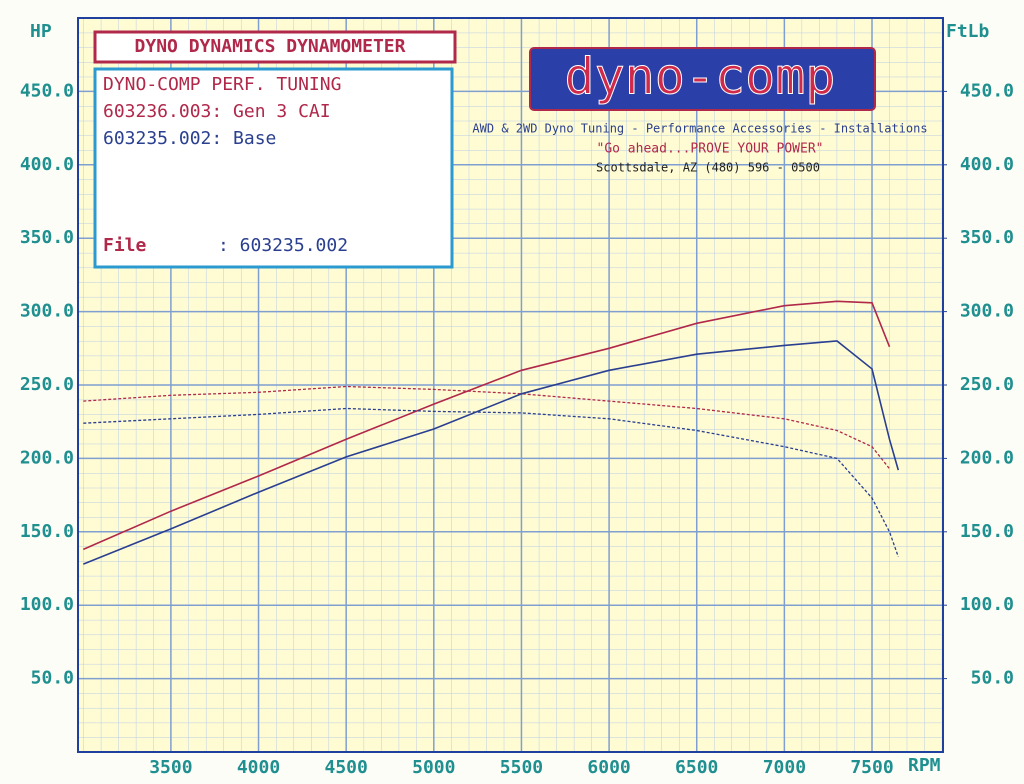 The image size is (1024, 784). I want to click on x-tick-label: 7000, so click(784, 767).